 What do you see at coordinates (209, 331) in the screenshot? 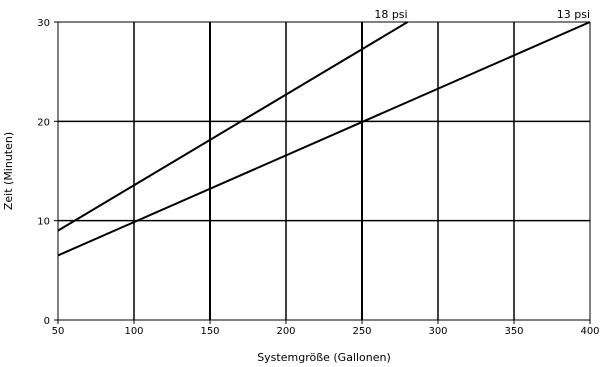
I see `x-tick-label: 150` at bounding box center [209, 331].